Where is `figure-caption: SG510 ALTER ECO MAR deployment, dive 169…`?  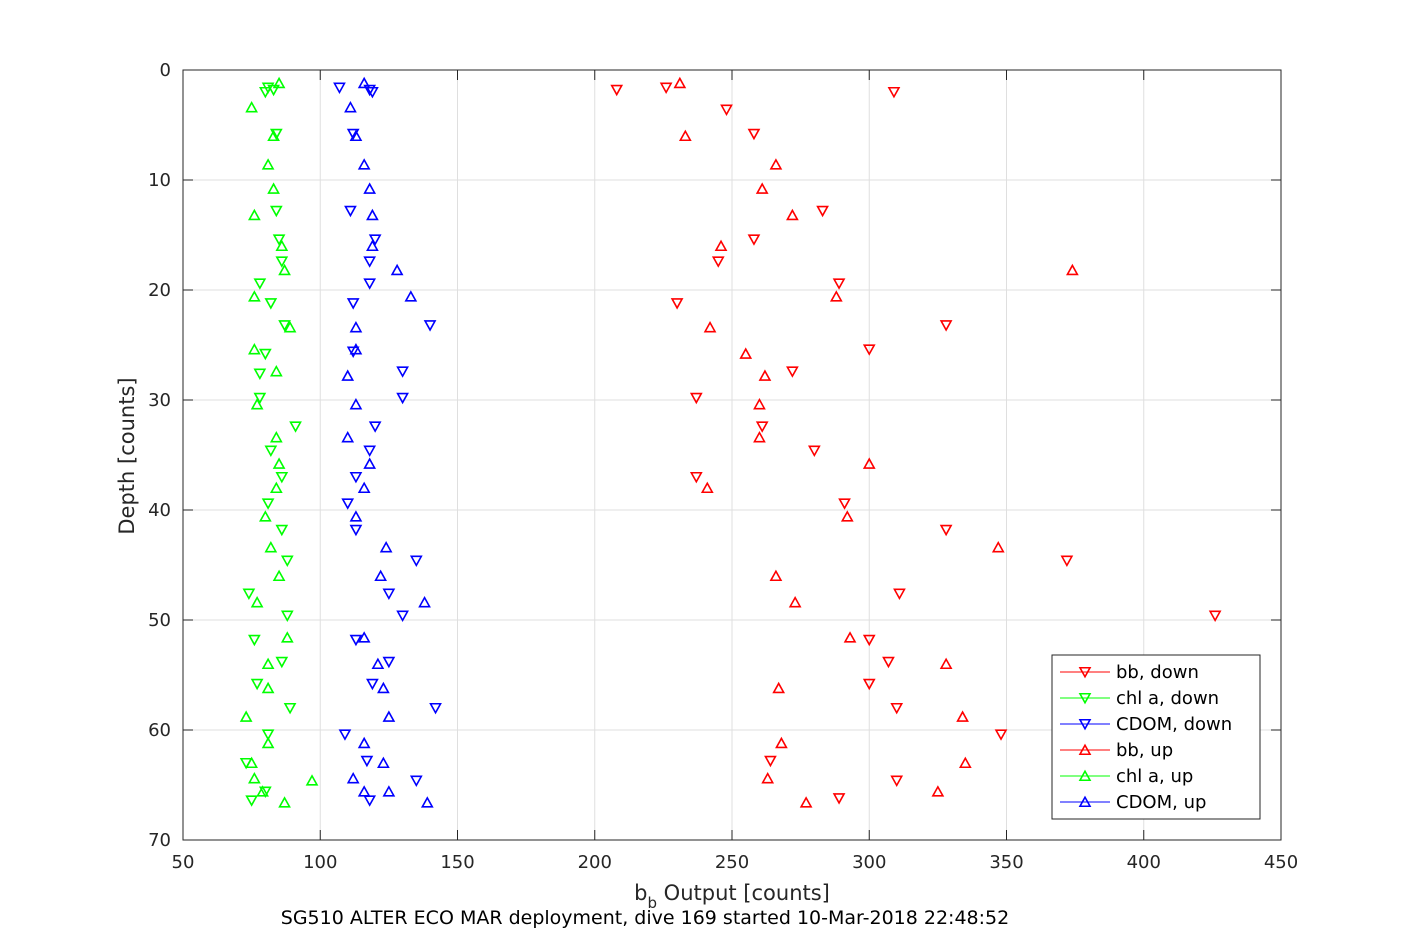 figure-caption: SG510 ALTER ECO MAR deployment, dive 169… is located at coordinates (645, 918).